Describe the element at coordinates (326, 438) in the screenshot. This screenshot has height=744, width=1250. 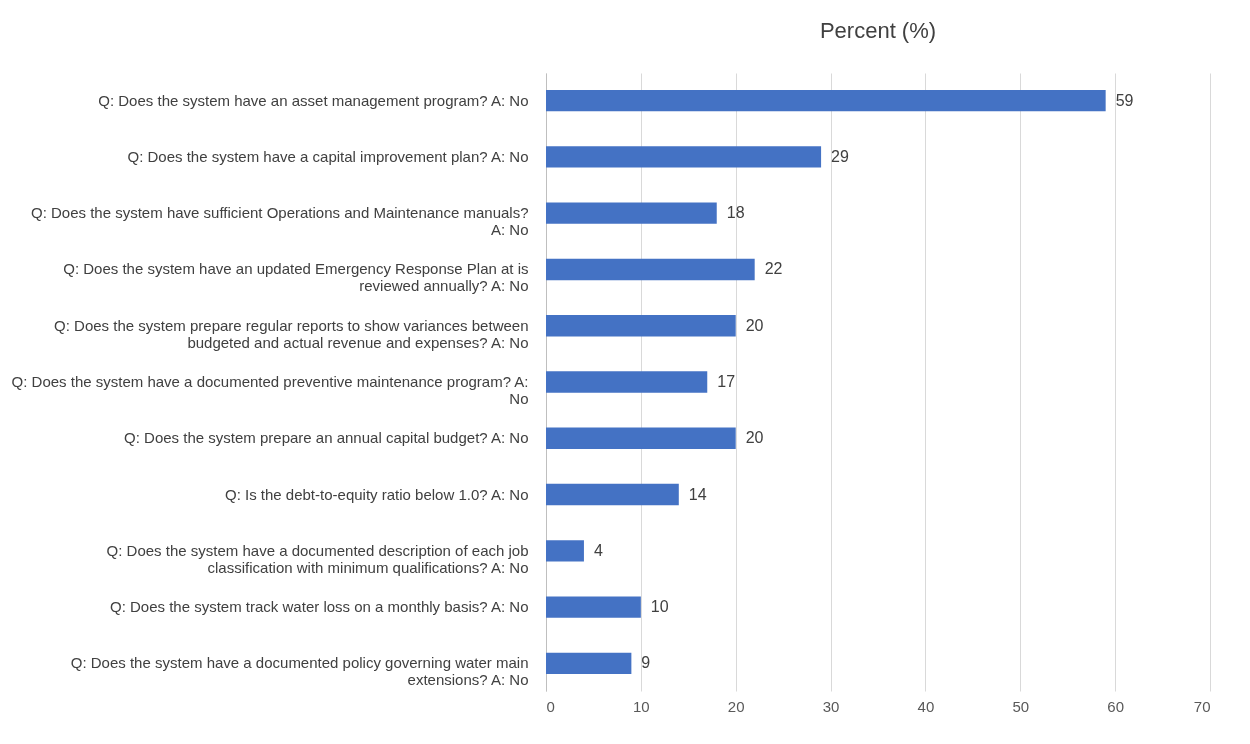
I see `y-tick-label: Q: Does the system prepare an annual capital budget? A: No` at that location.